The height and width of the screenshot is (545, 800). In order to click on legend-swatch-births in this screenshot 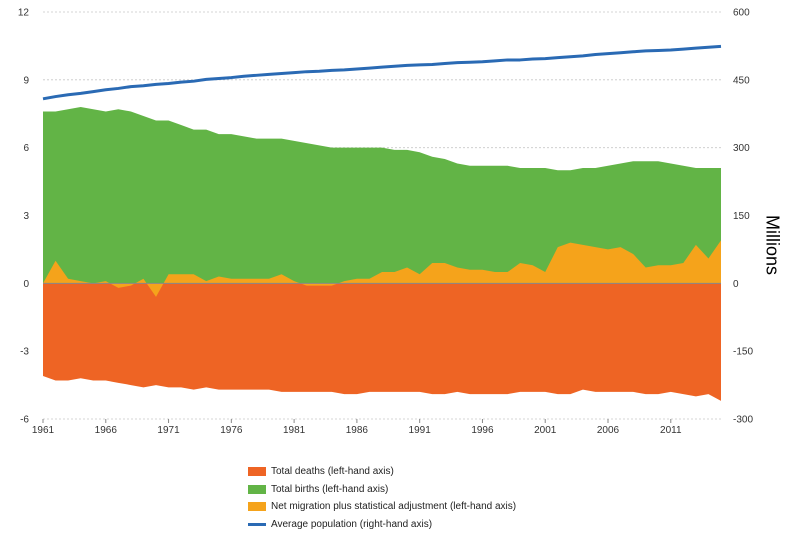, I will do `click(257, 489)`.